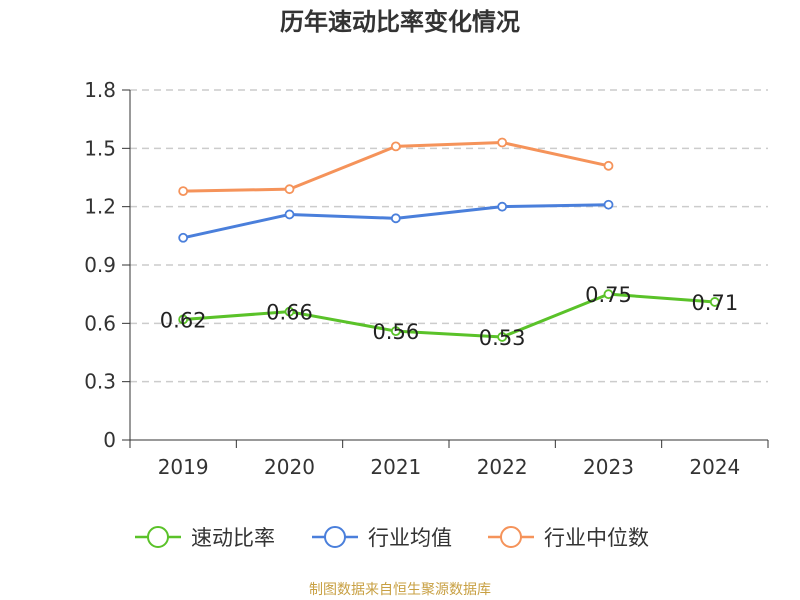 The width and height of the screenshot is (800, 600). Describe the element at coordinates (289, 467) in the screenshot. I see `x-tick-label: 2020` at that location.